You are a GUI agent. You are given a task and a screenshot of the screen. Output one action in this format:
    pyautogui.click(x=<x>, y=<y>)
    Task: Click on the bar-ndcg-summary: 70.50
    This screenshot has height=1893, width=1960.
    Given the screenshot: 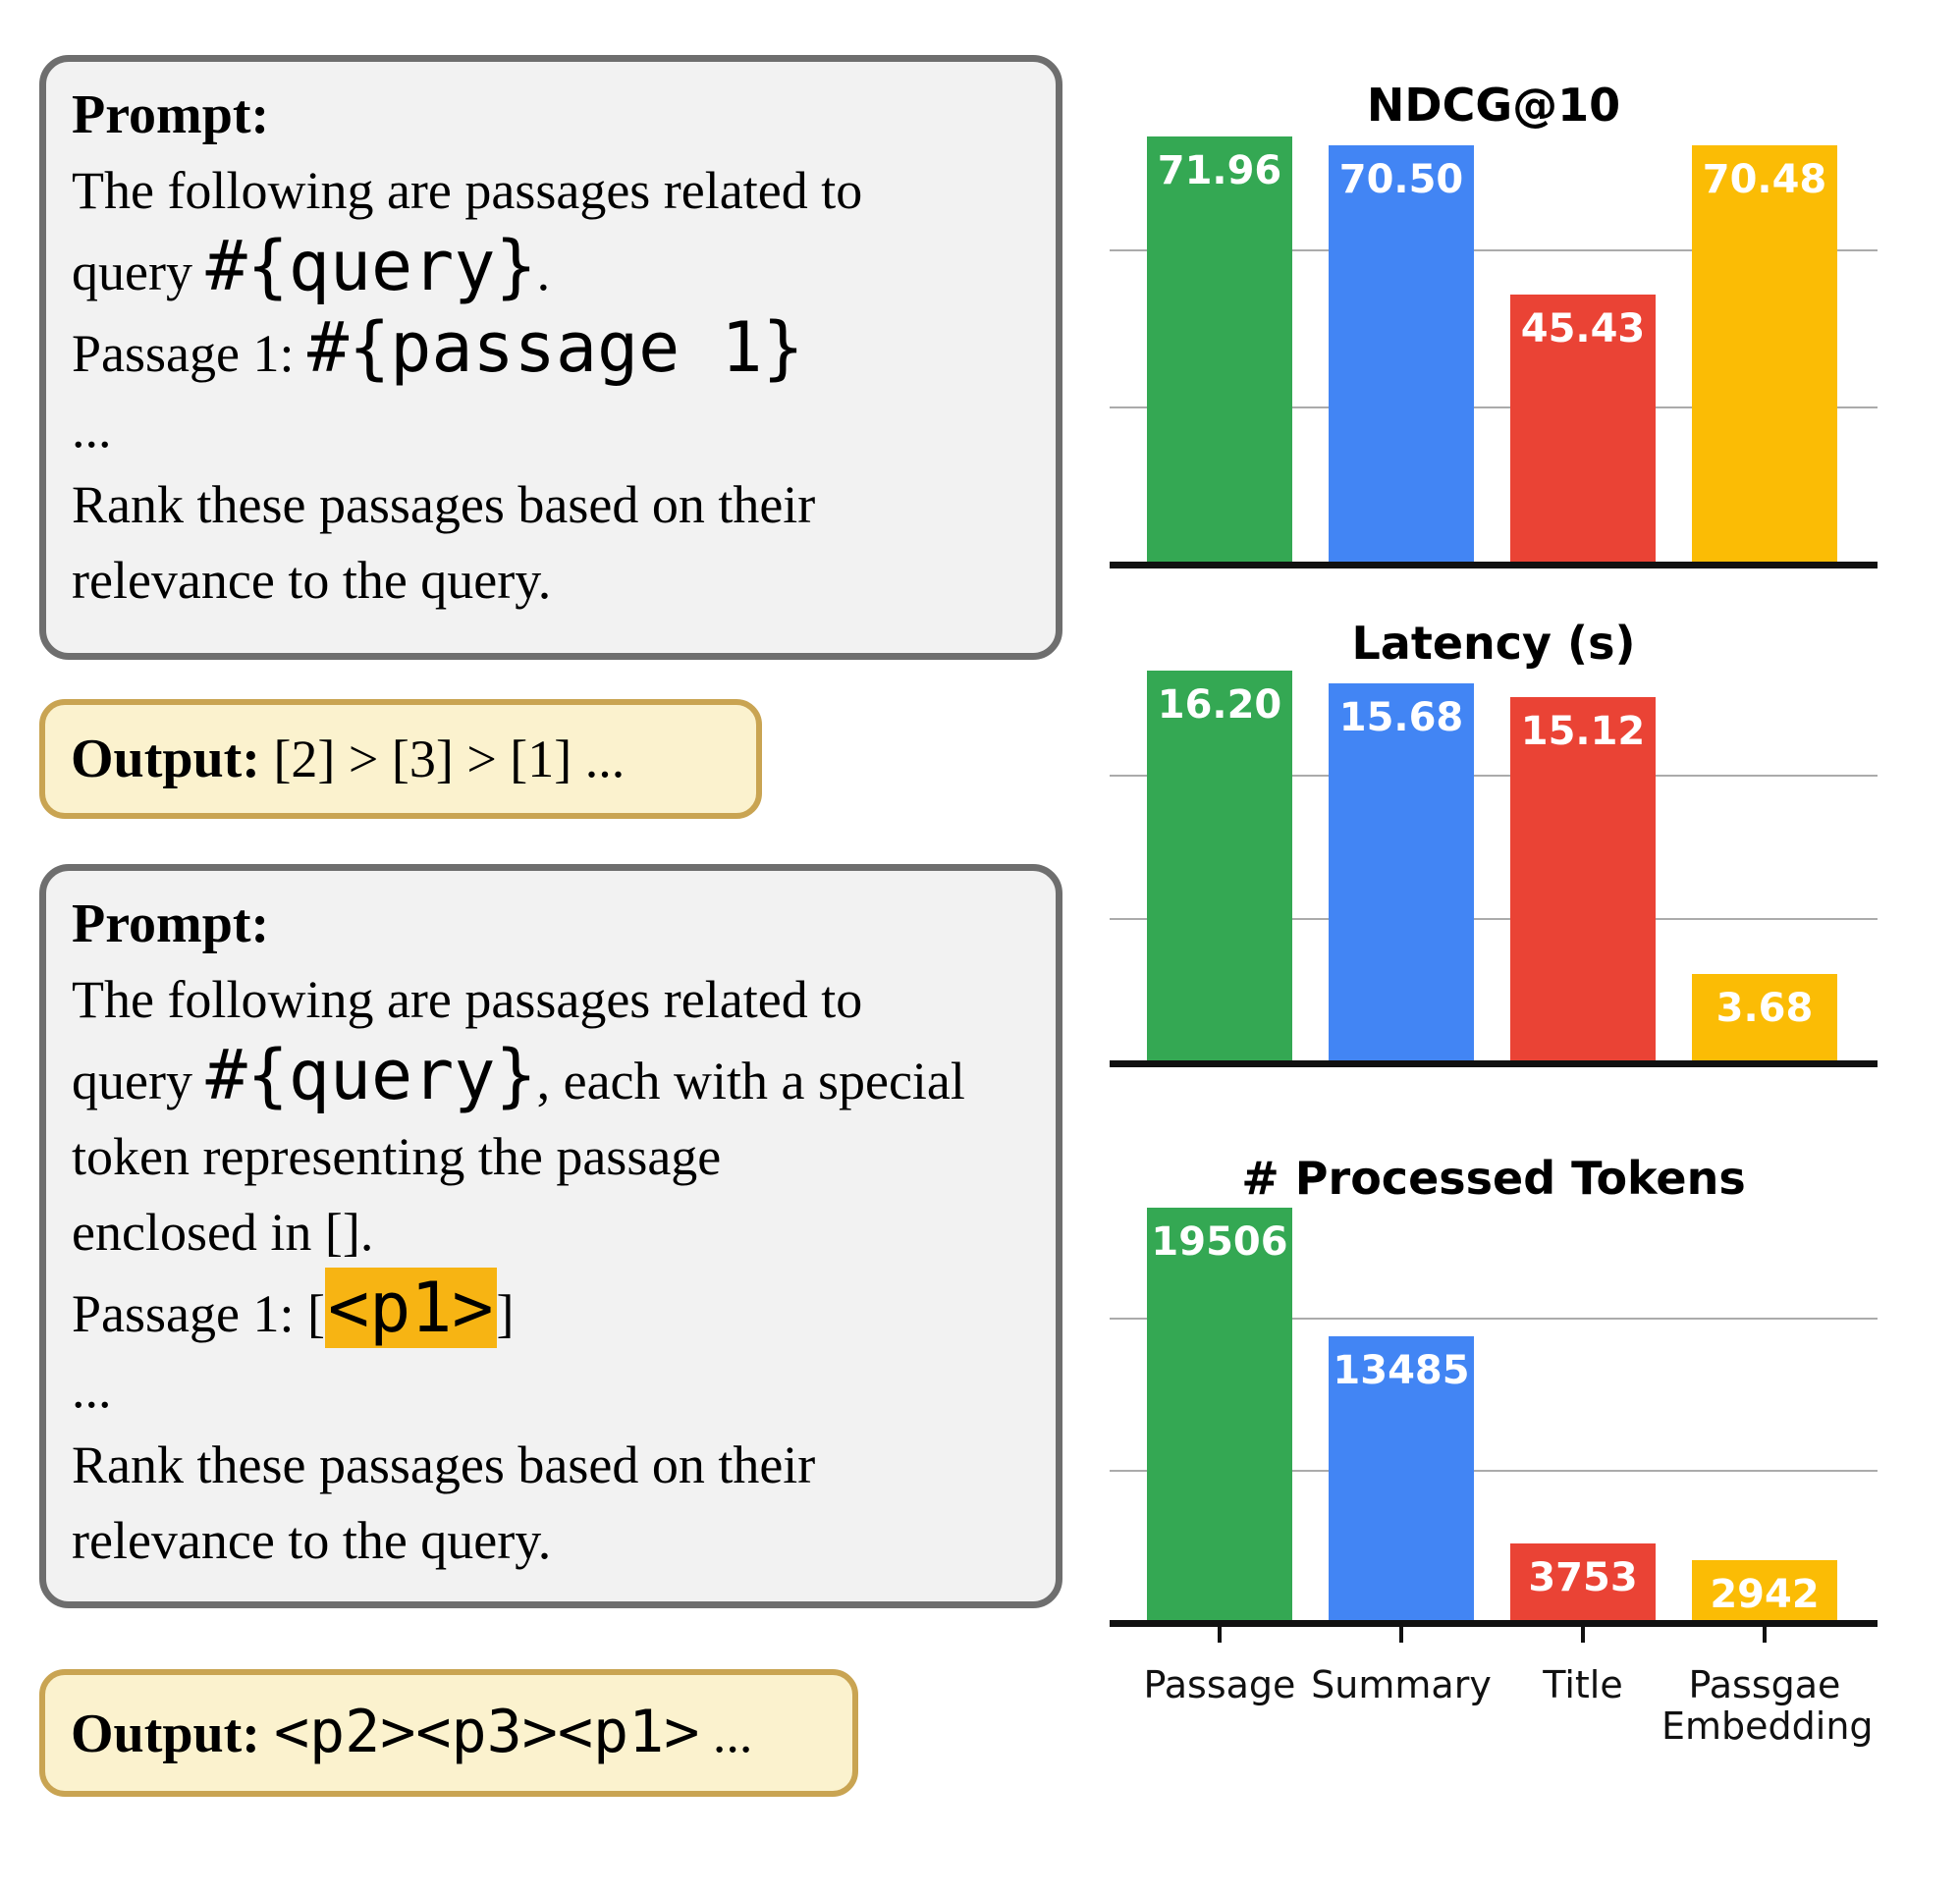 What is the action you would take?
    pyautogui.click(x=1401, y=354)
    